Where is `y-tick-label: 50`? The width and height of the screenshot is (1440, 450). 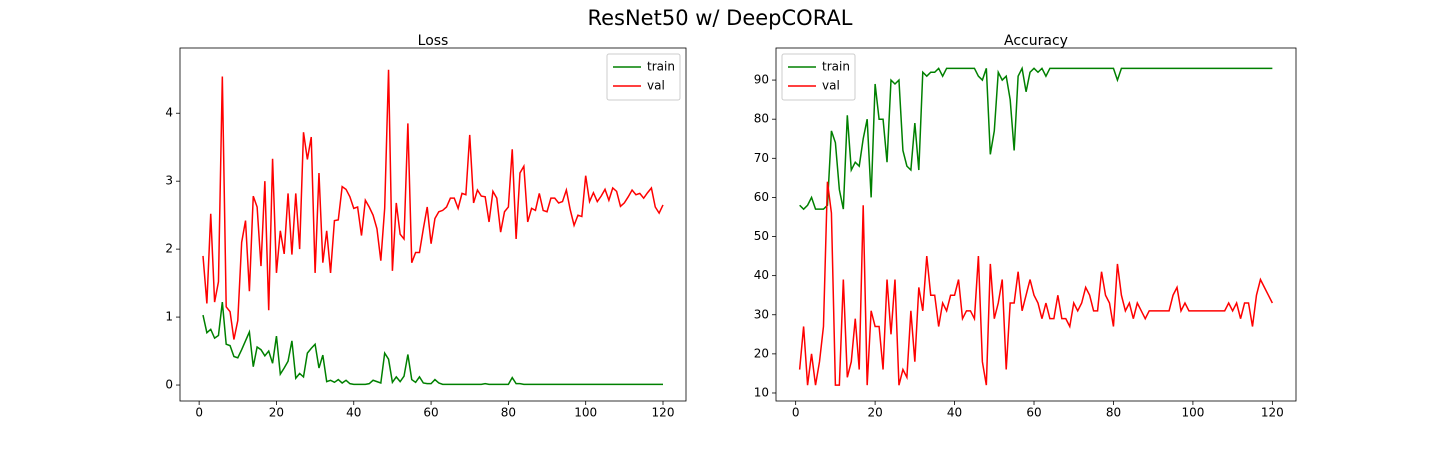 y-tick-label: 50 is located at coordinates (761, 236).